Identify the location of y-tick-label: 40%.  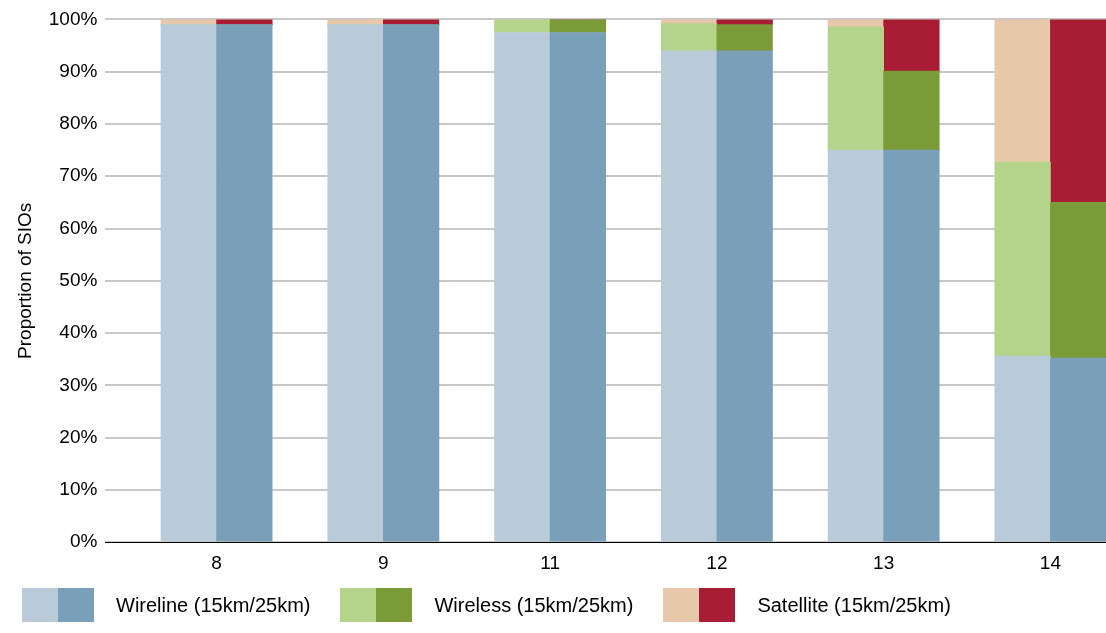
(78, 332).